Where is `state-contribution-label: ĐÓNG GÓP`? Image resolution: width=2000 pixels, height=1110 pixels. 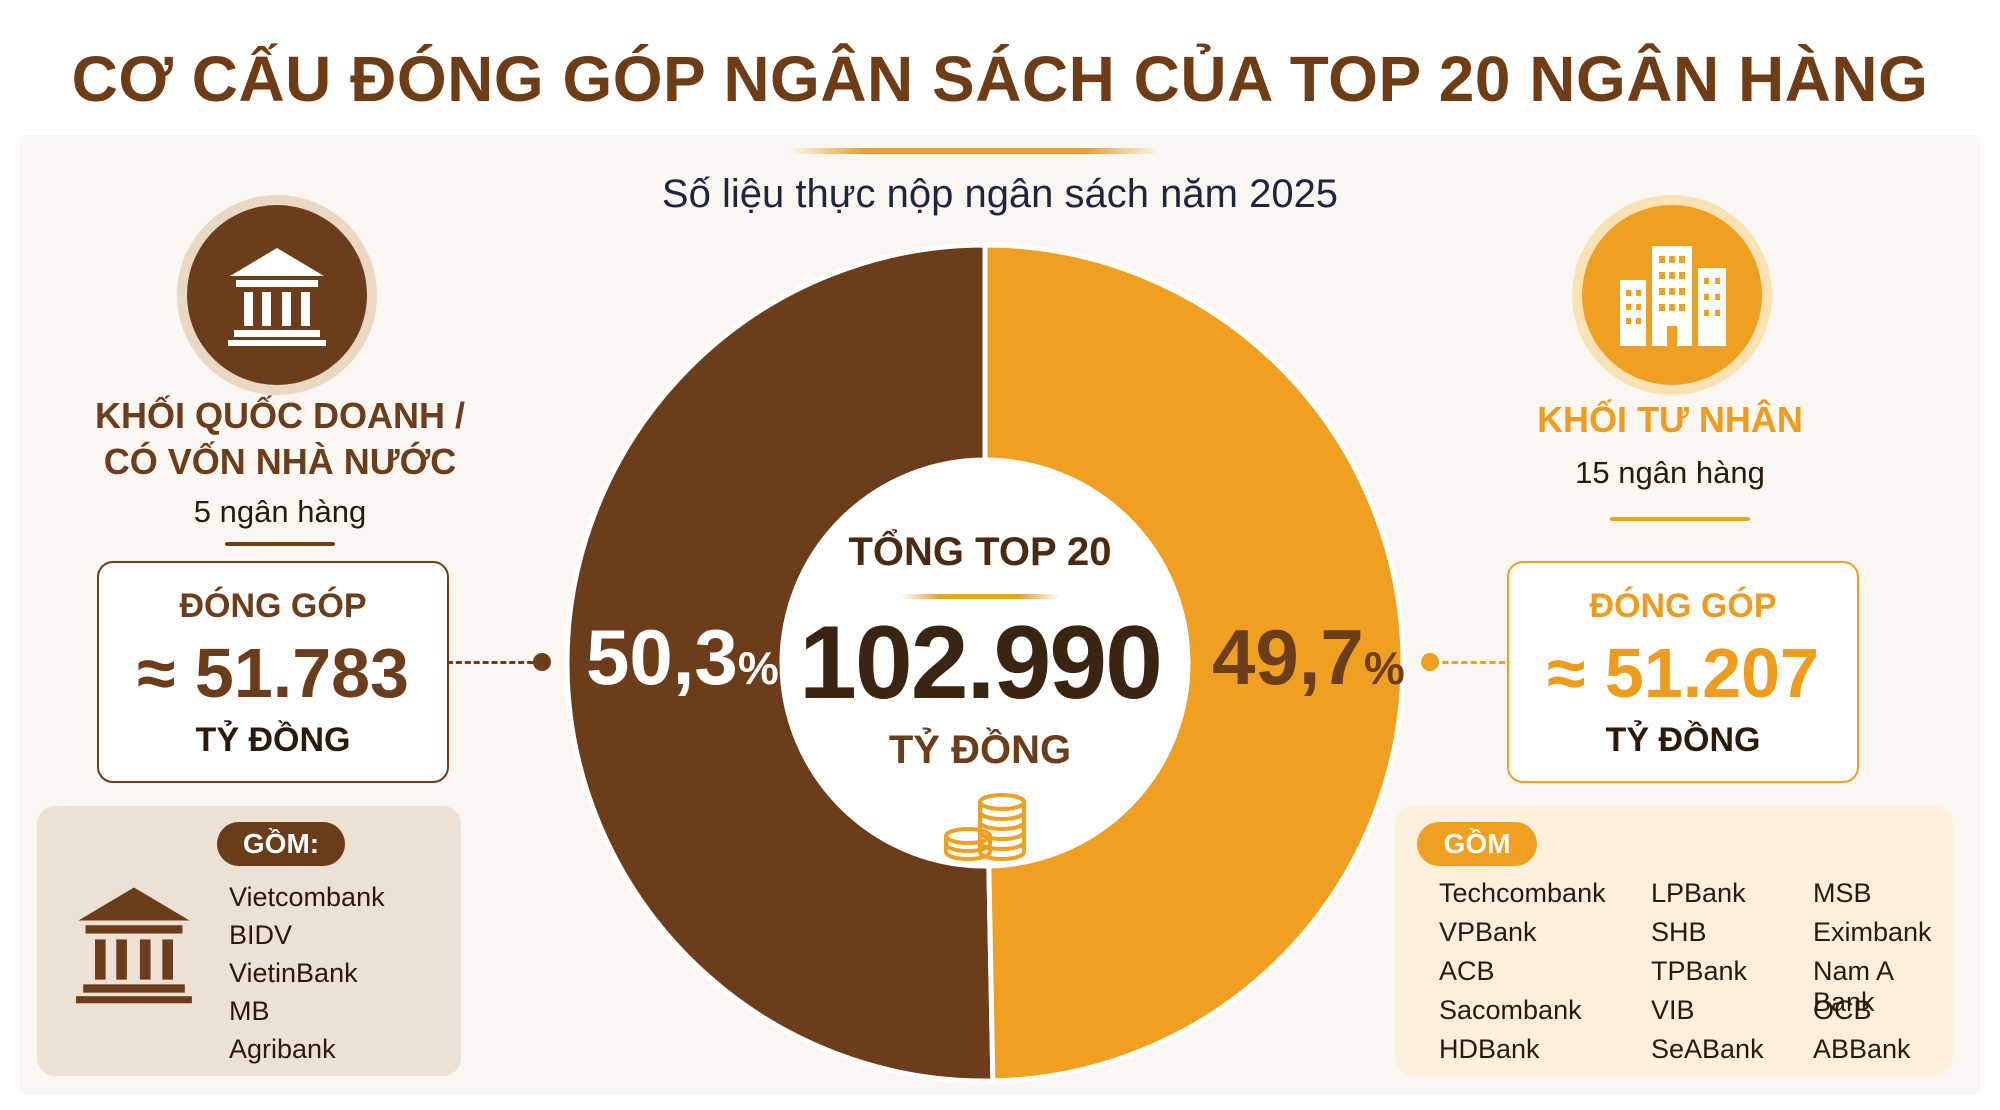
state-contribution-label: ĐÓNG GÓP is located at coordinates (273, 606).